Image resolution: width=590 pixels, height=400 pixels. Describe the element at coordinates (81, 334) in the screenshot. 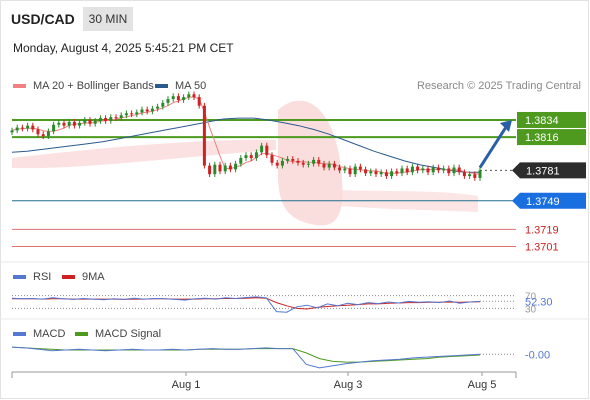

I see `macd-signal-swatch` at that location.